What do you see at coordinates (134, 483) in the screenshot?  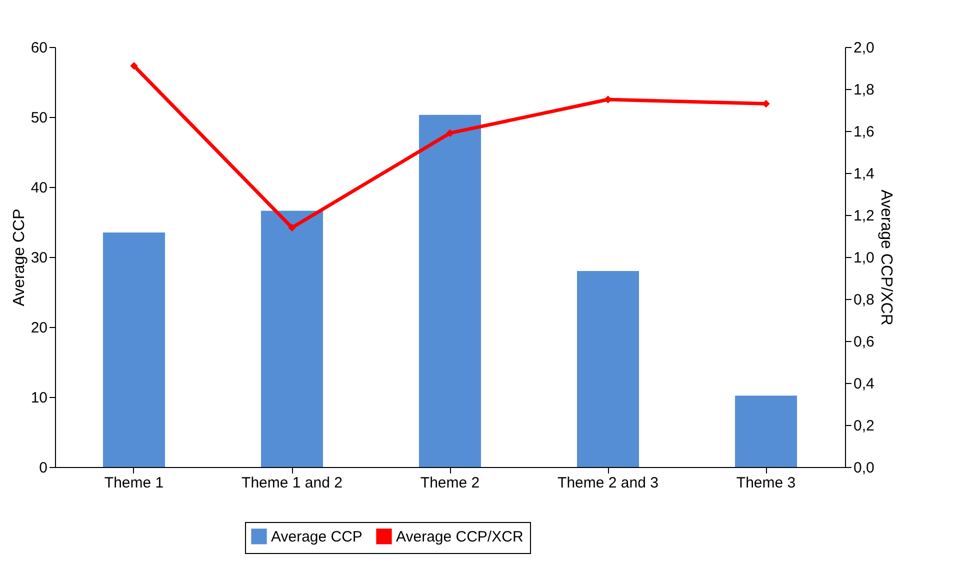 I see `x-tick-label: Theme 1` at bounding box center [134, 483].